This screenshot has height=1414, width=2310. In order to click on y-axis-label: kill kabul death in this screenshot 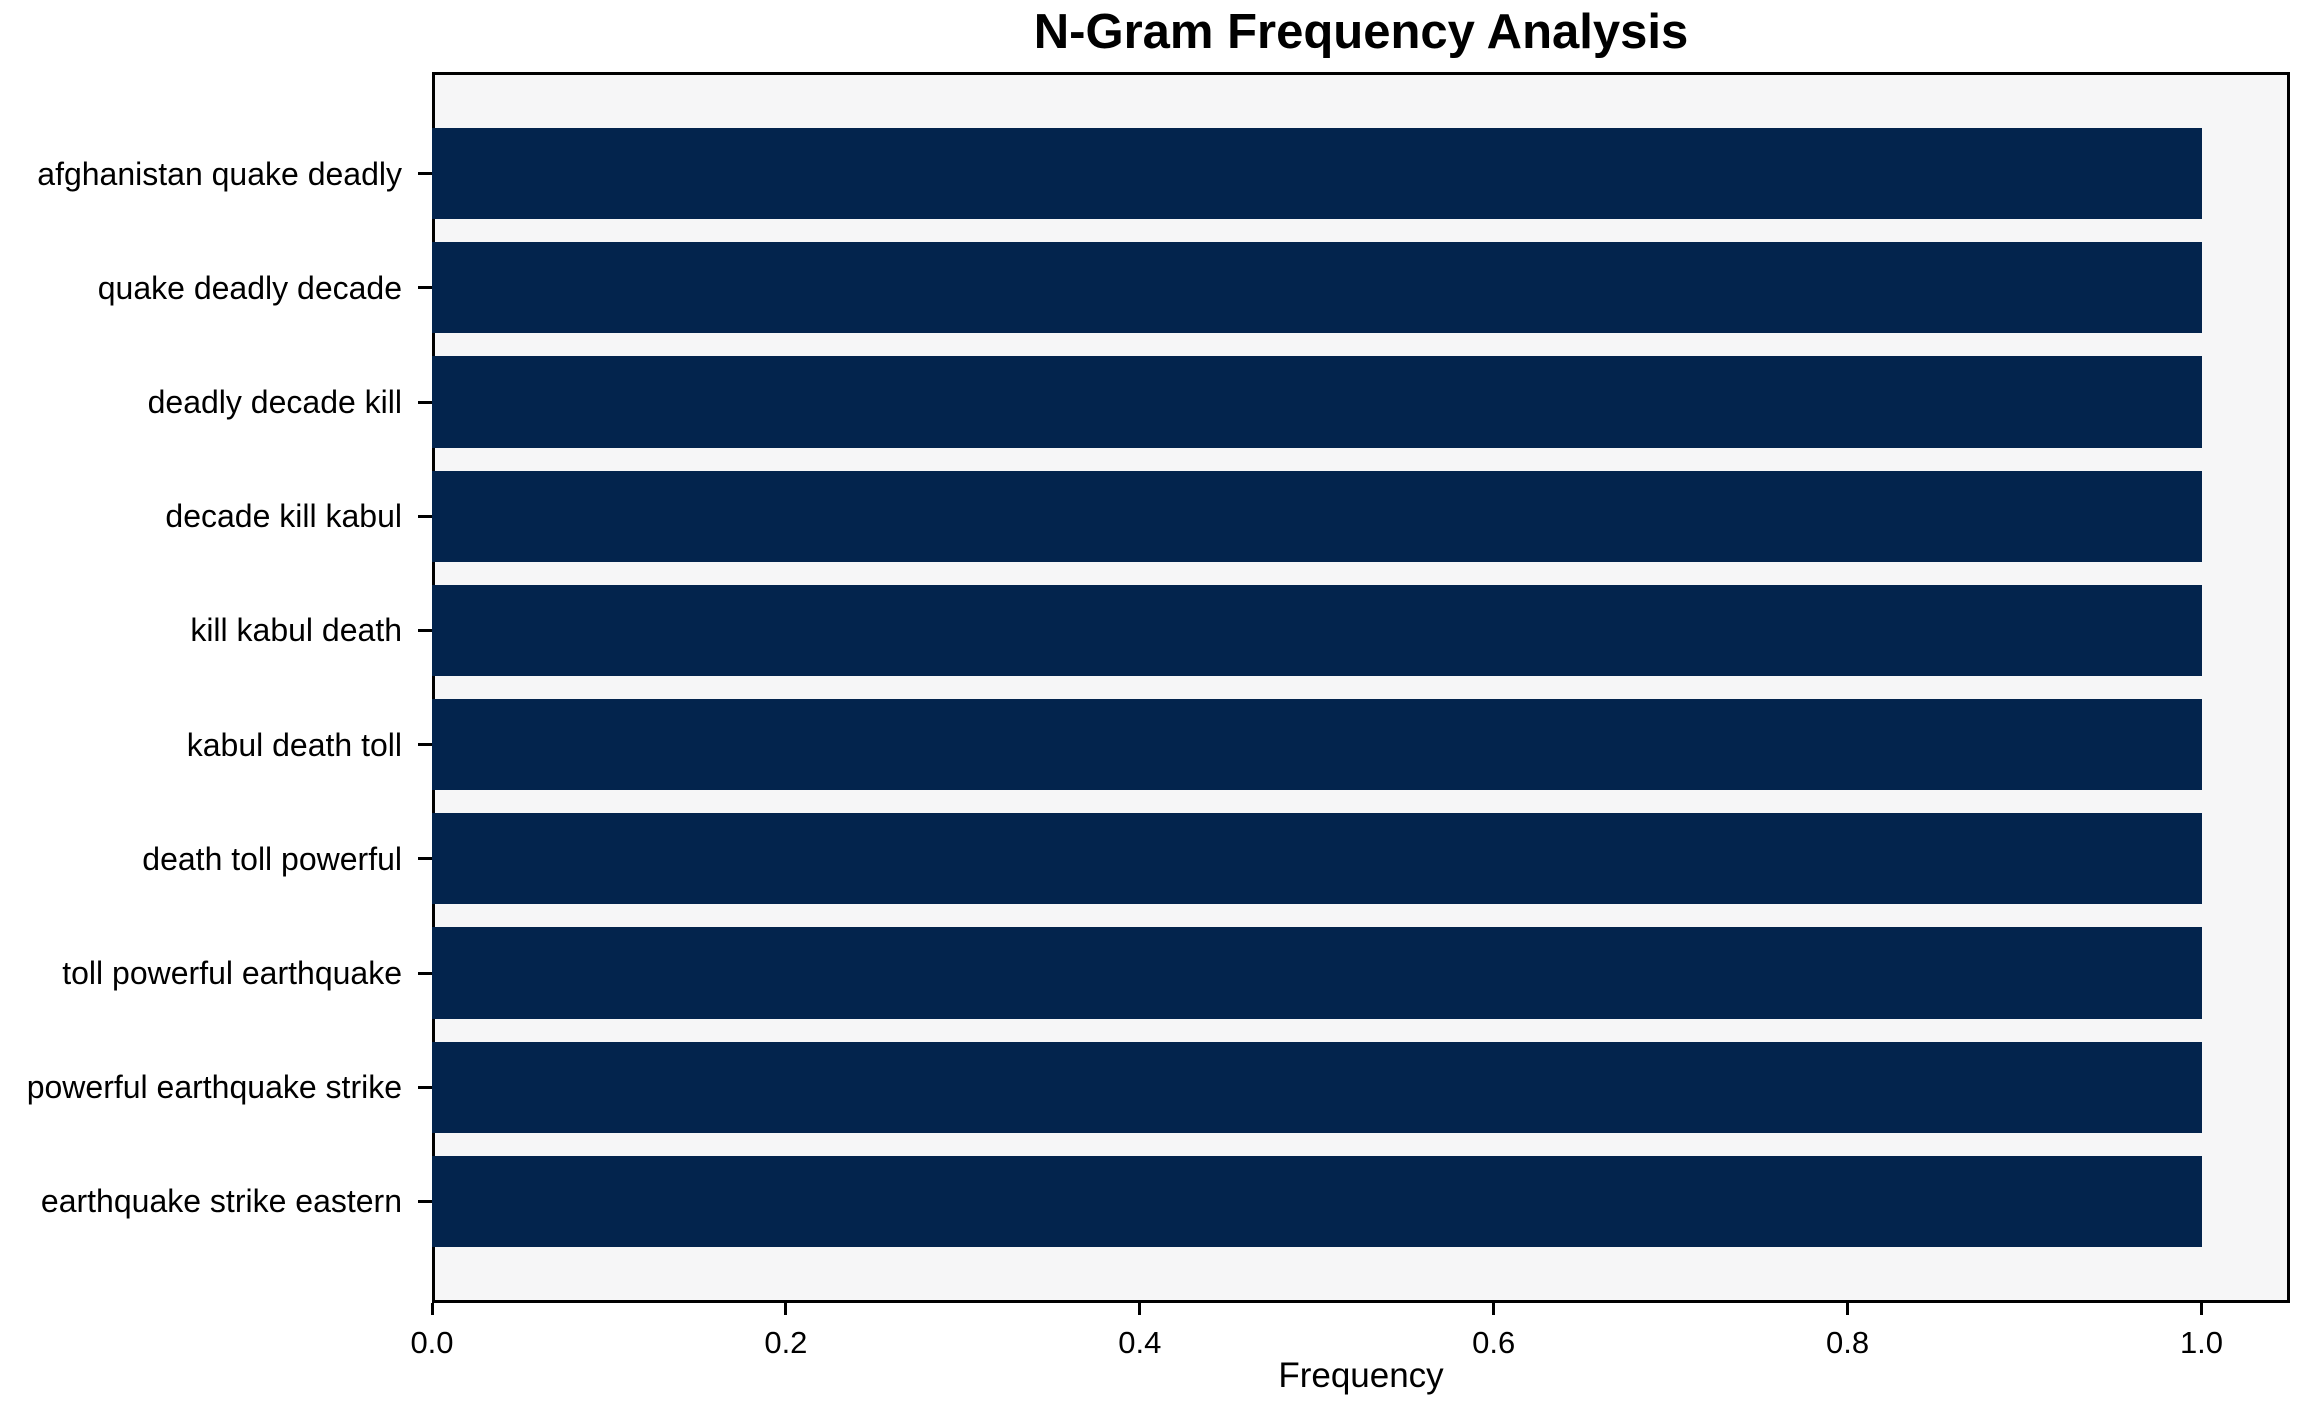, I will do `click(296, 630)`.